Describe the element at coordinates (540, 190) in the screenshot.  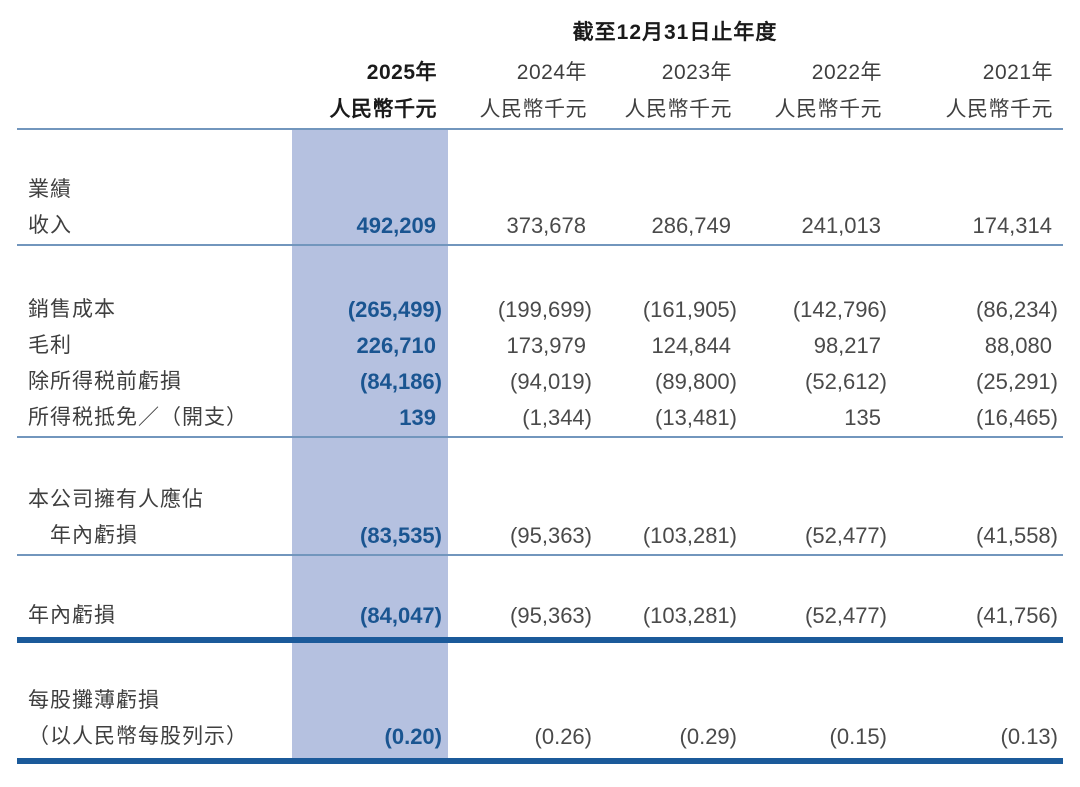
I see `table-row: 業績` at that location.